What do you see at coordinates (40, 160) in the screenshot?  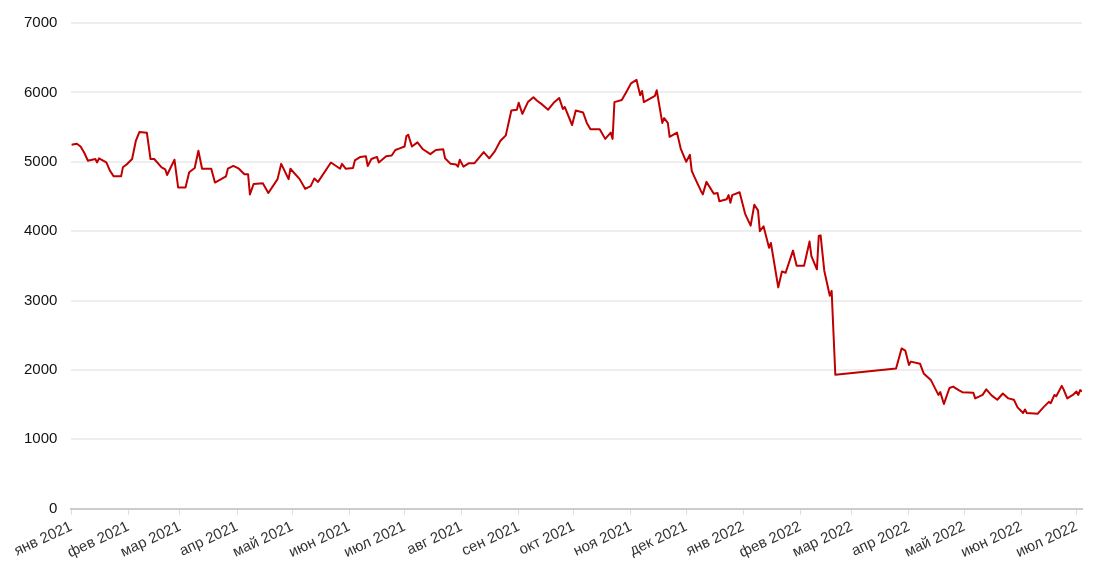 I see `y-tick-label: 5000` at bounding box center [40, 160].